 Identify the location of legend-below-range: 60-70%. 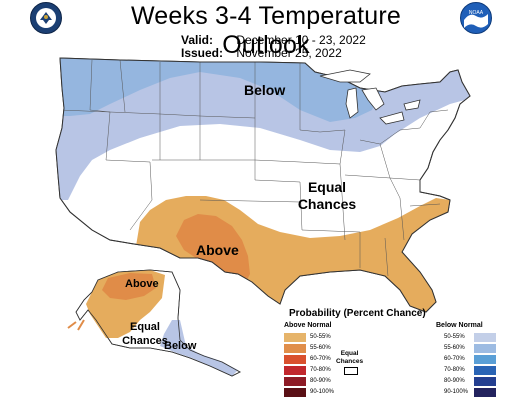
(454, 359).